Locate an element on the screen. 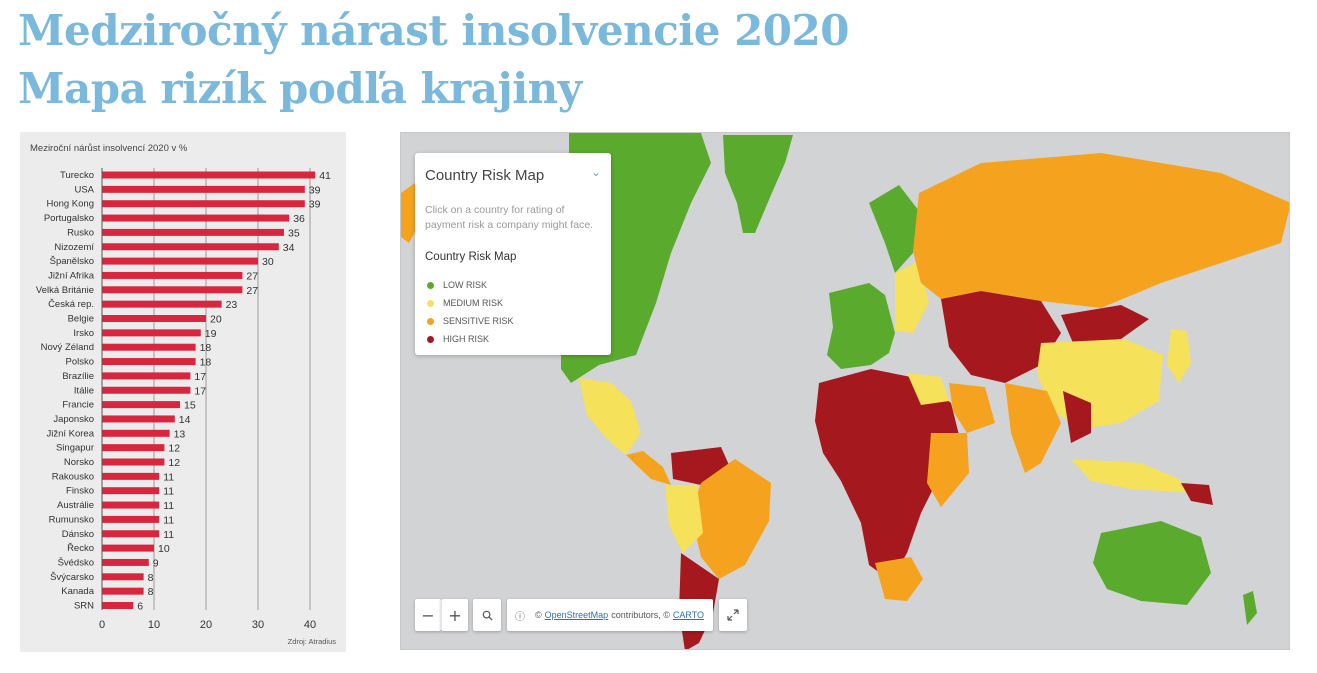 The image size is (1317, 673). search-icon is located at coordinates (487, 615).